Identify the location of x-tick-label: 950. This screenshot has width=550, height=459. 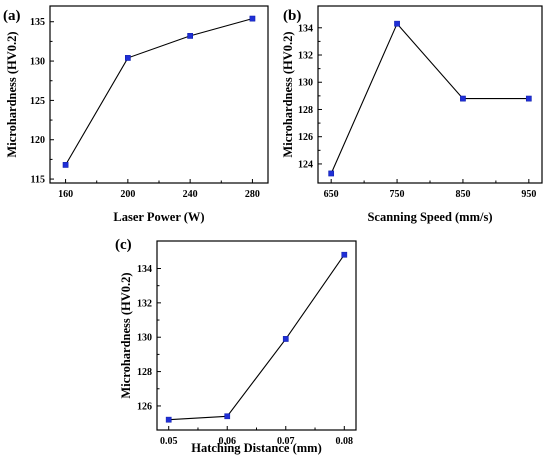
(528, 194).